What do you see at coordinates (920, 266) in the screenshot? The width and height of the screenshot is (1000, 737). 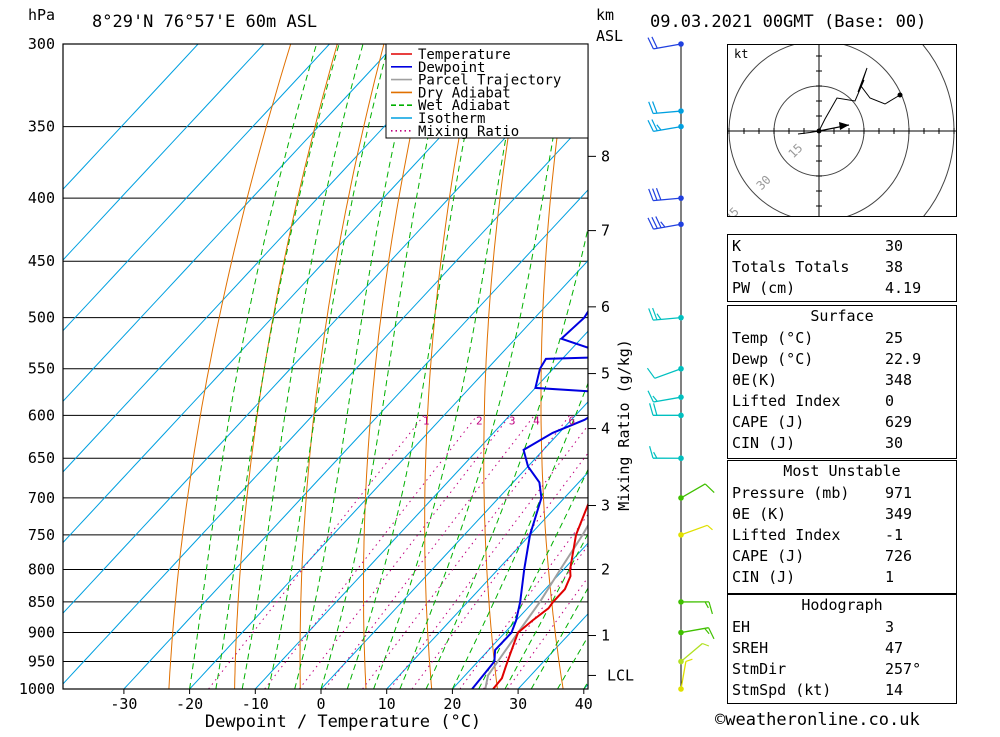 I see `index-value: 38` at bounding box center [920, 266].